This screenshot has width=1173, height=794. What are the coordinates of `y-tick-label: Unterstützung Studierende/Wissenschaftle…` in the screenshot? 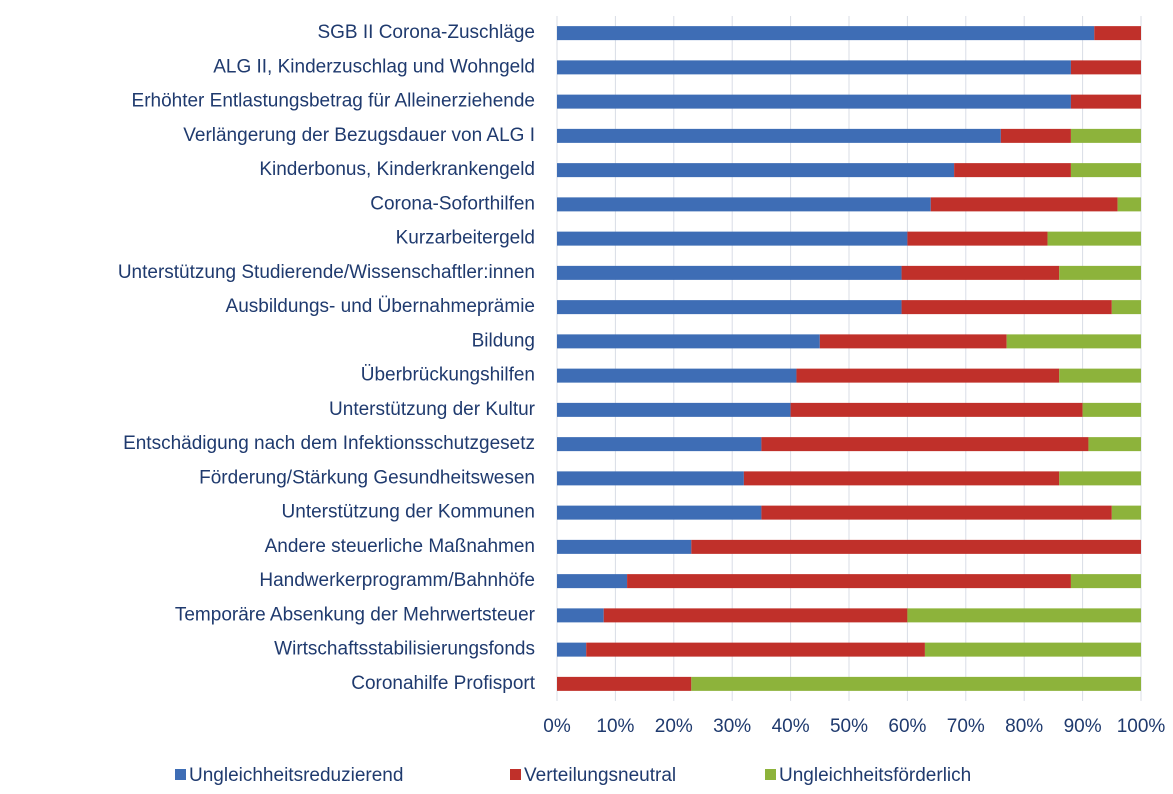 It's located at (326, 272).